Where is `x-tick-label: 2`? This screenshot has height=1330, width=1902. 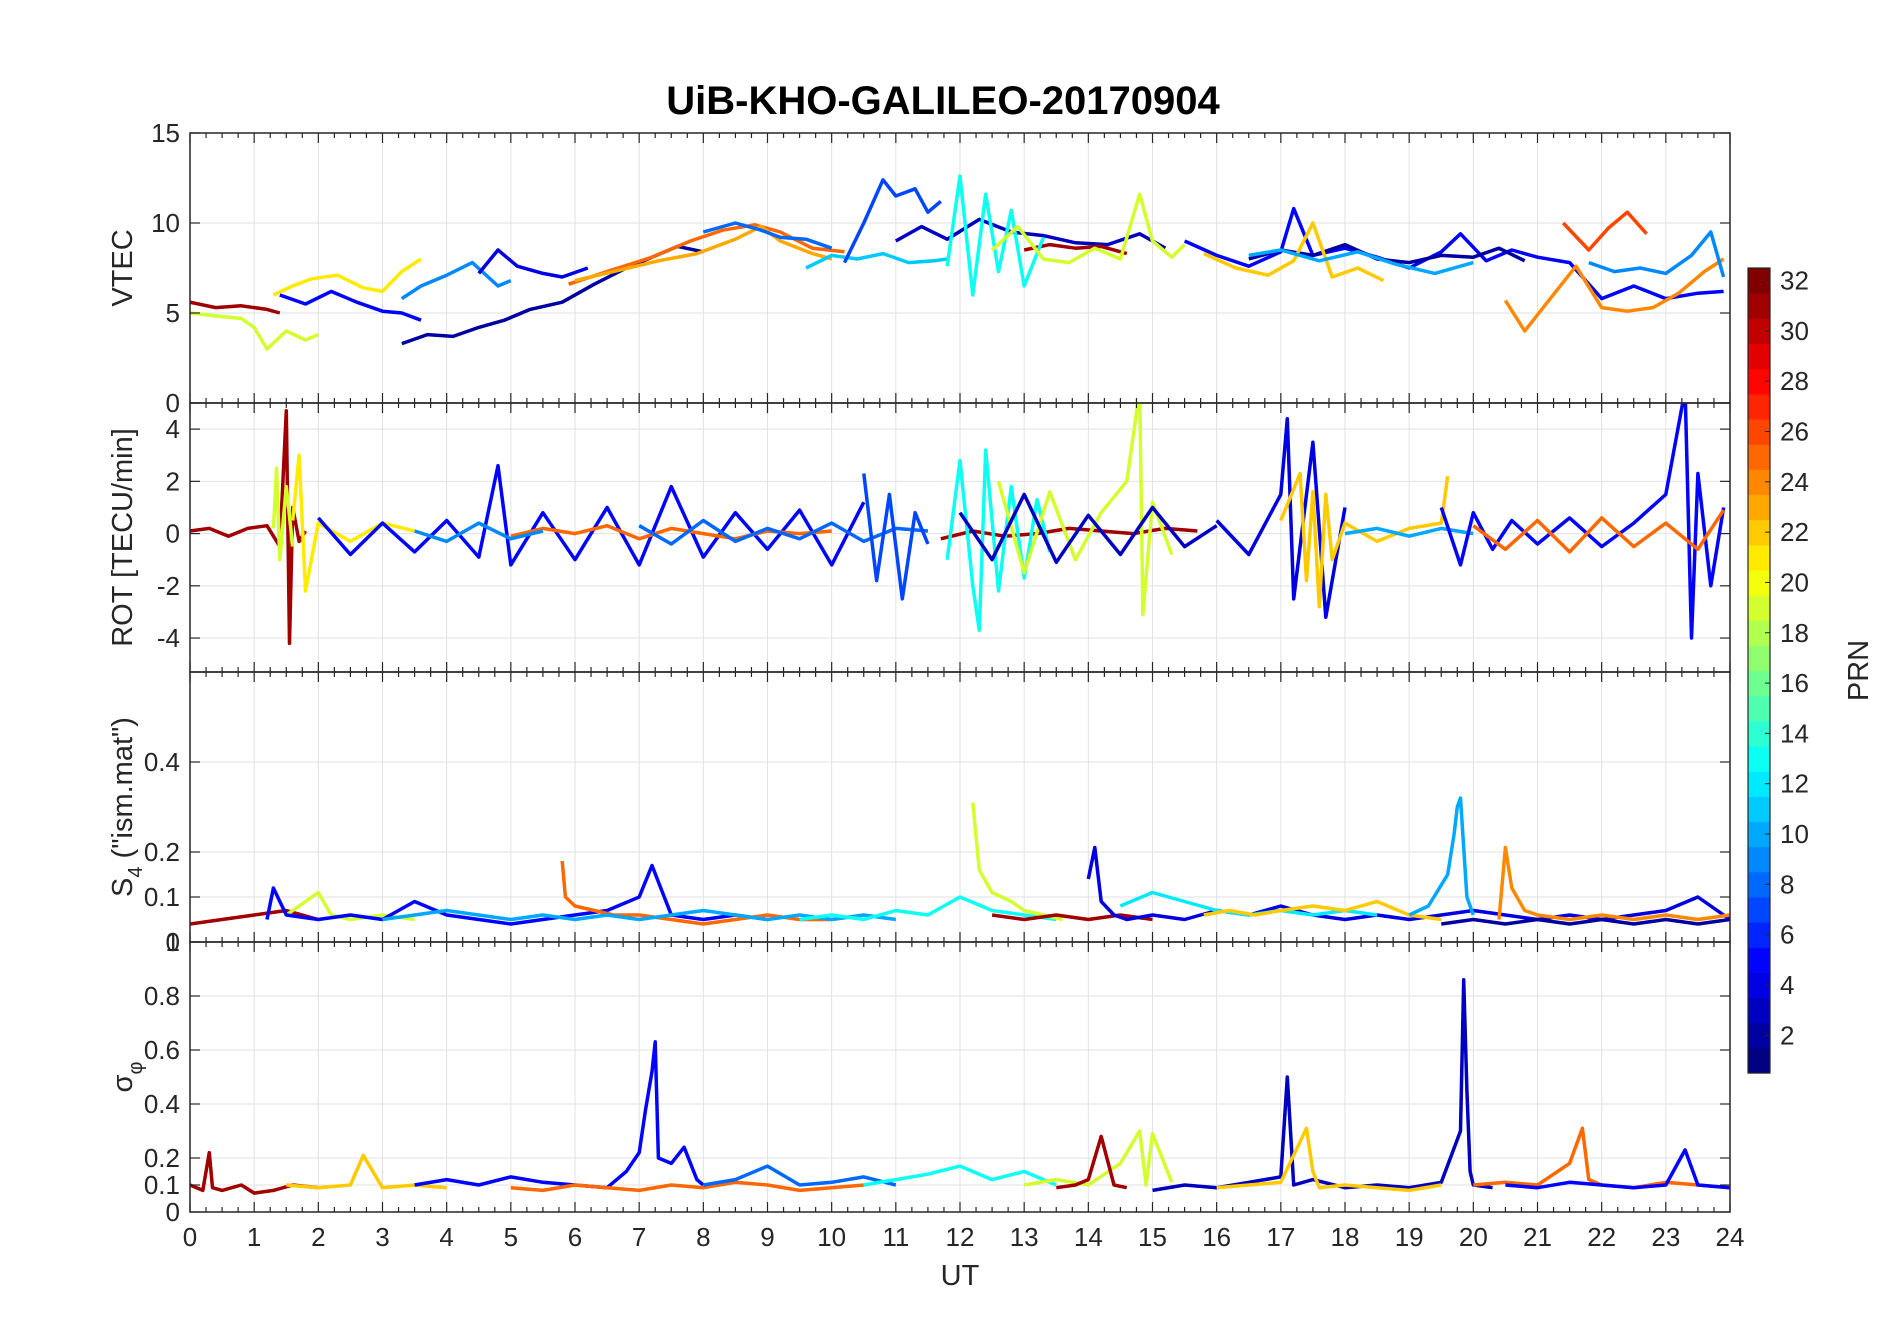
x-tick-label: 2 is located at coordinates (318, 1237).